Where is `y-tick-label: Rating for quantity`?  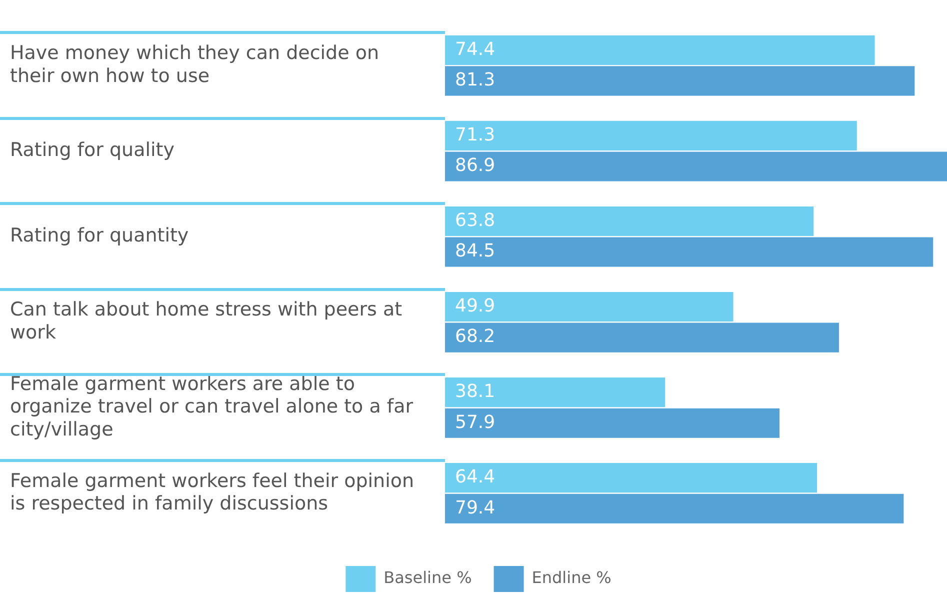 y-tick-label: Rating for quantity is located at coordinates (99, 235).